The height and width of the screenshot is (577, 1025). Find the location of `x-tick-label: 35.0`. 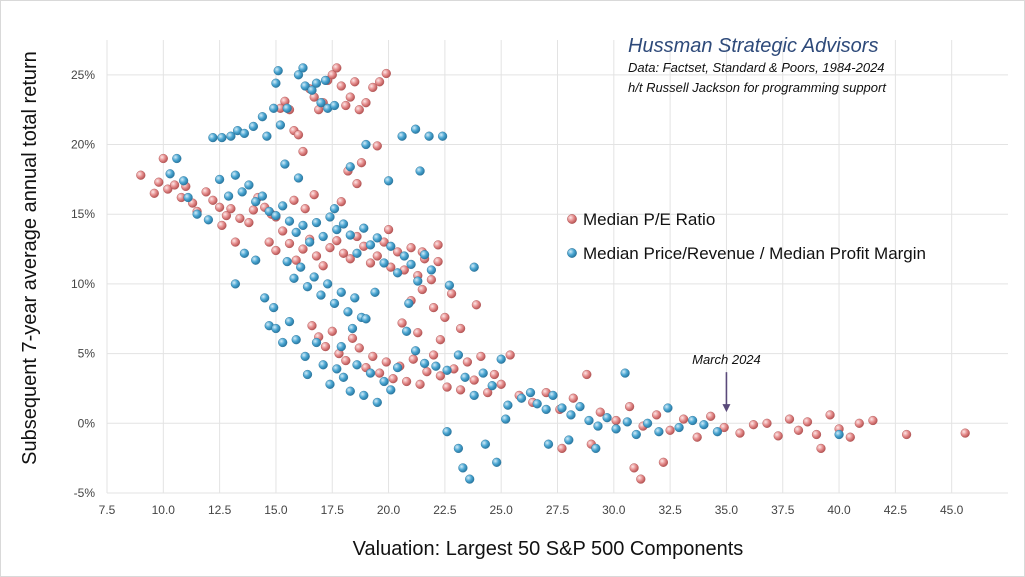

x-tick-label: 35.0 is located at coordinates (727, 510).